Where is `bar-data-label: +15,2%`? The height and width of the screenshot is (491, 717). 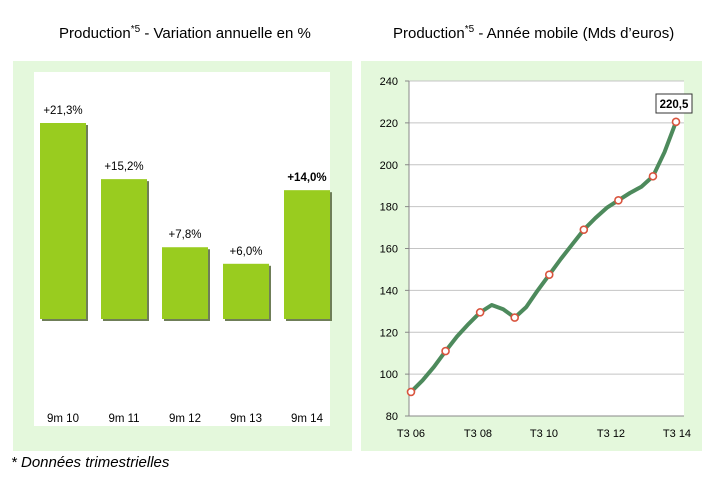
bar-data-label: +15,2% is located at coordinates (123, 167).